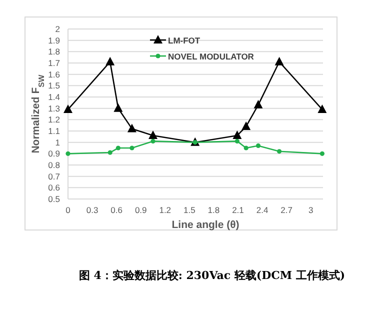 The height and width of the screenshot is (309, 385). Describe the element at coordinates (286, 210) in the screenshot. I see `x-tick-label: 2.7` at that location.